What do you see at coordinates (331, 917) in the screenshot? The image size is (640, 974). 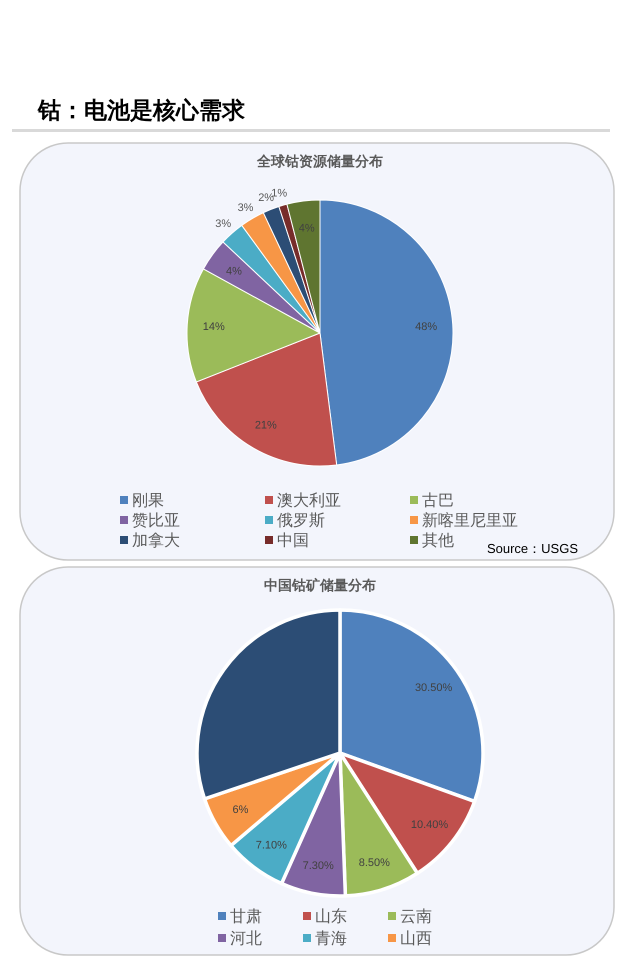 I see `legend-label: 山东` at bounding box center [331, 917].